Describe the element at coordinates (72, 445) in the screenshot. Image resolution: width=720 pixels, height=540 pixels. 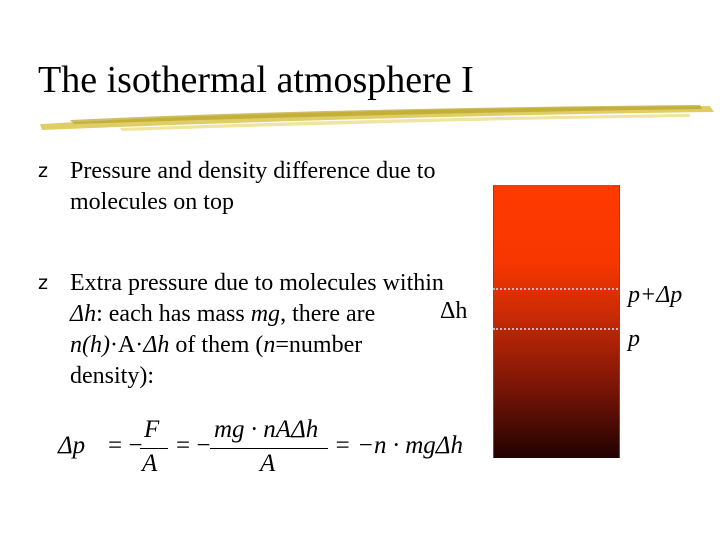
I see `eq-delta-p: Δp` at that location.